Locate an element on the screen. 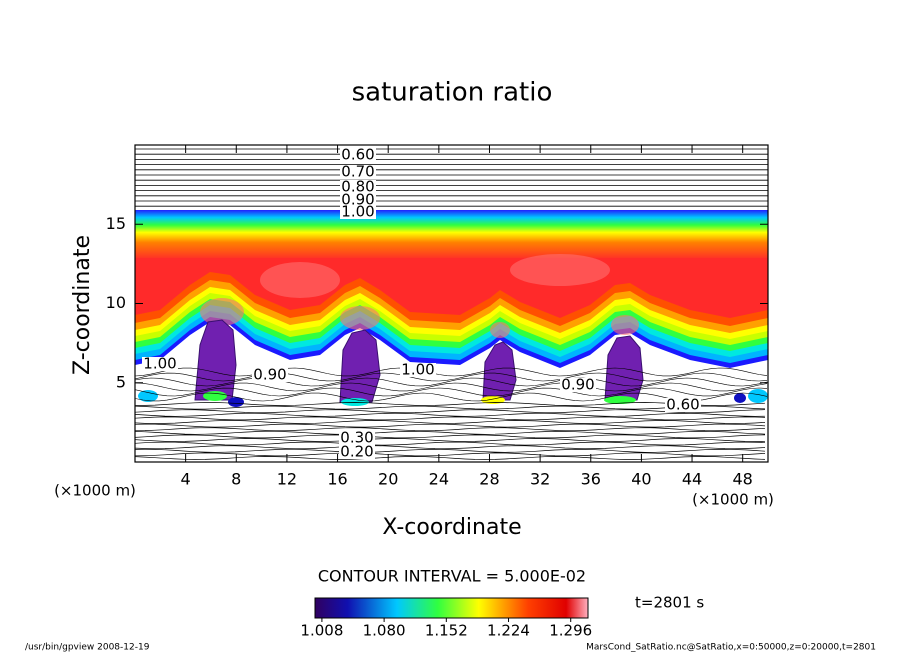 This screenshot has width=904, height=654. colorbar-tick-label: 1.224 is located at coordinates (508, 631).